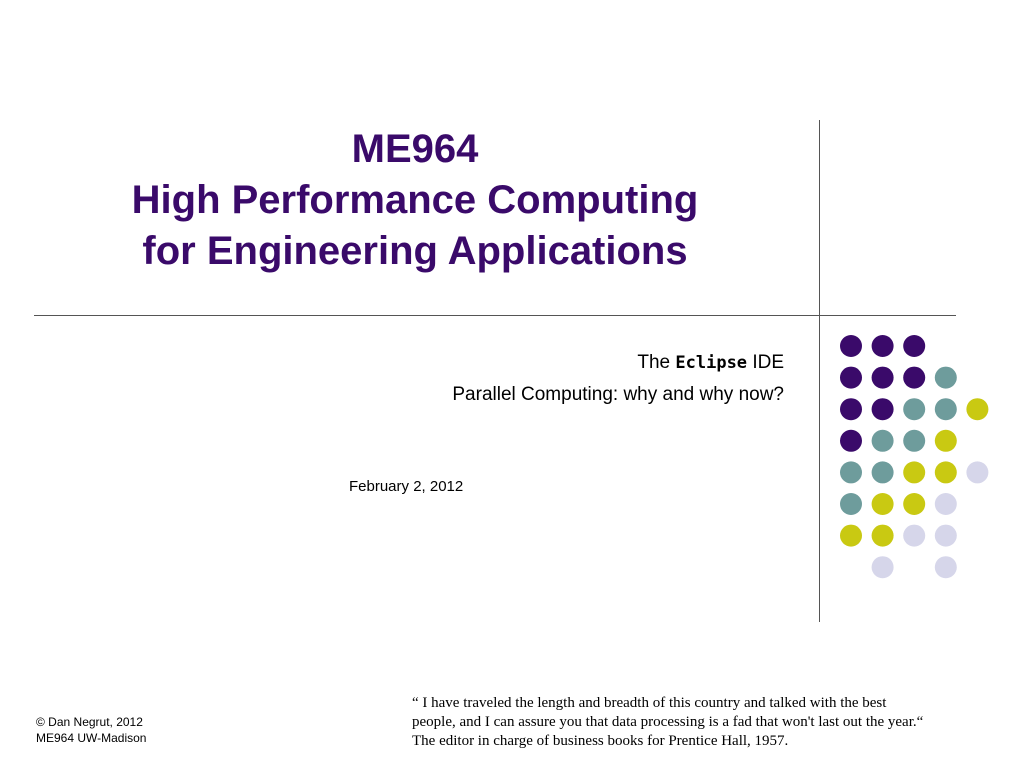  What do you see at coordinates (765, 362) in the screenshot?
I see `subtitle-suffix: IDE` at bounding box center [765, 362].